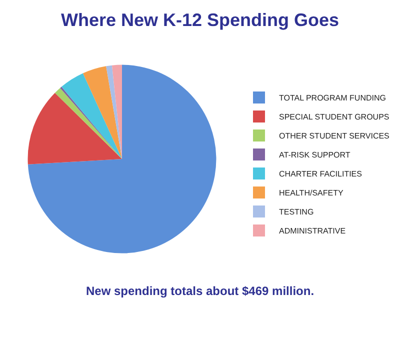 This screenshot has width=400, height=338. Describe the element at coordinates (312, 231) in the screenshot. I see `legend-label: ADMINISTRATIVE` at that location.